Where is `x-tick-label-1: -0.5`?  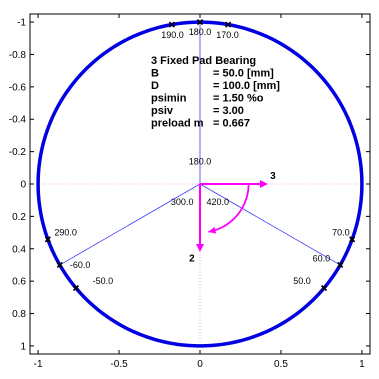 x-tick-label-1: -0.5 is located at coordinates (119, 364).